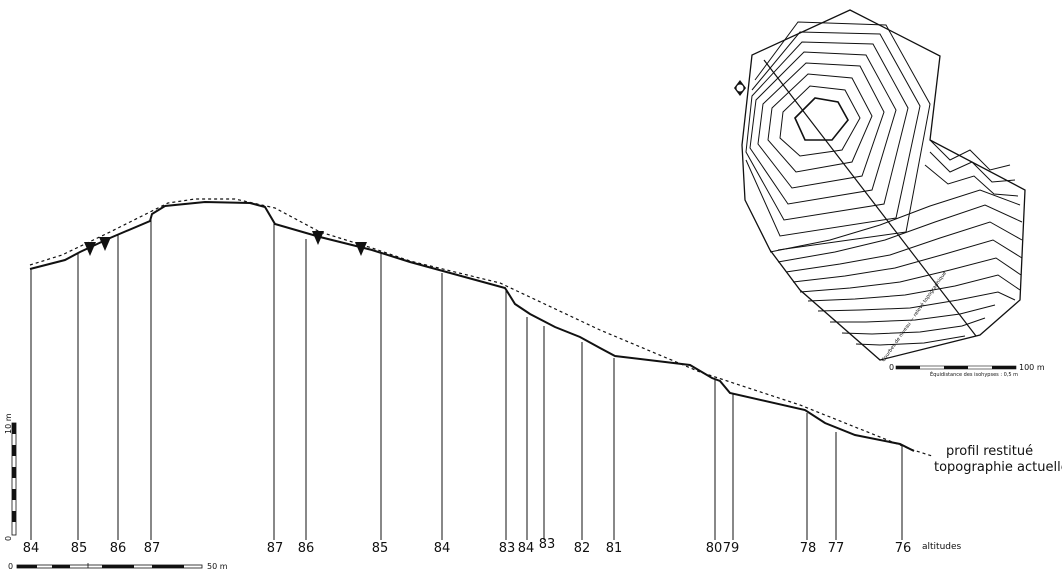 The width and height of the screenshot is (1062, 574). I want to click on inset-scale-end-label: 100 m, so click(1032, 367).